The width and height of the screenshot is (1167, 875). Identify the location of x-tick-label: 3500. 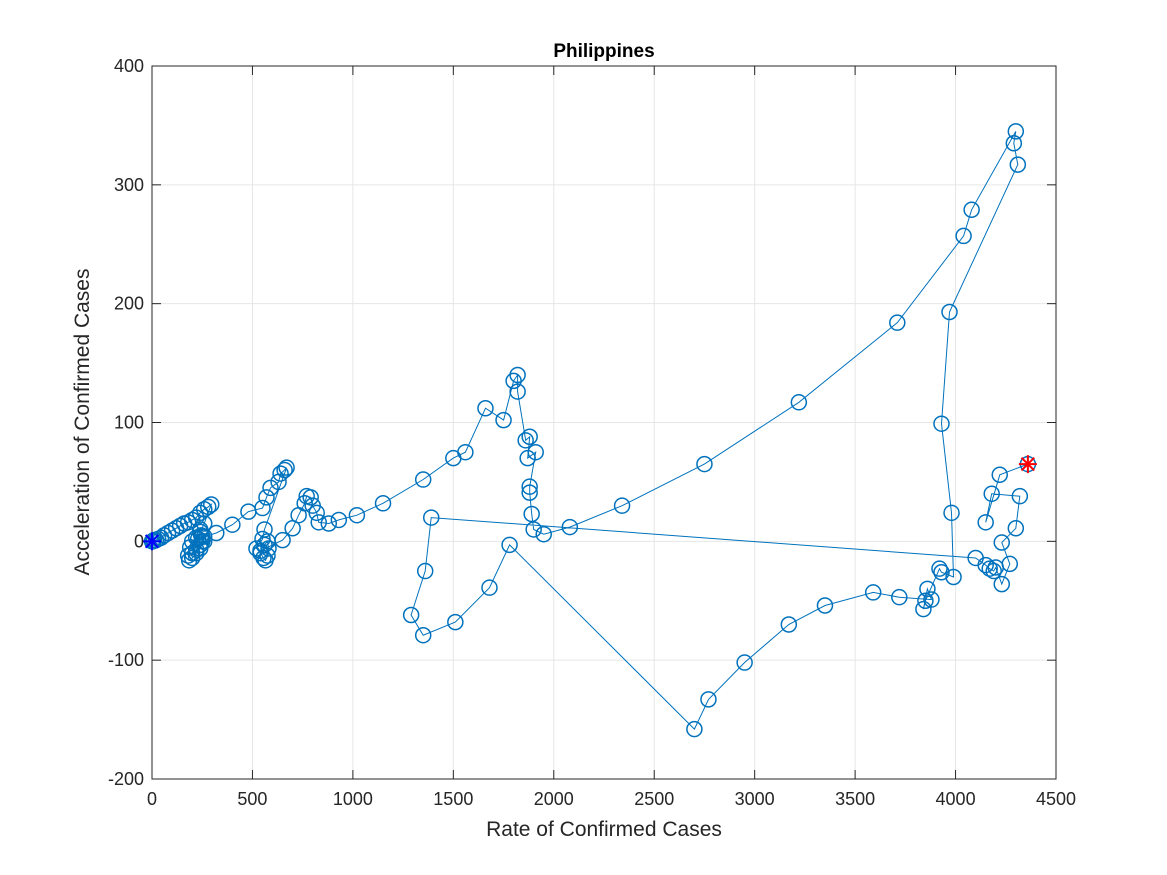
(855, 799).